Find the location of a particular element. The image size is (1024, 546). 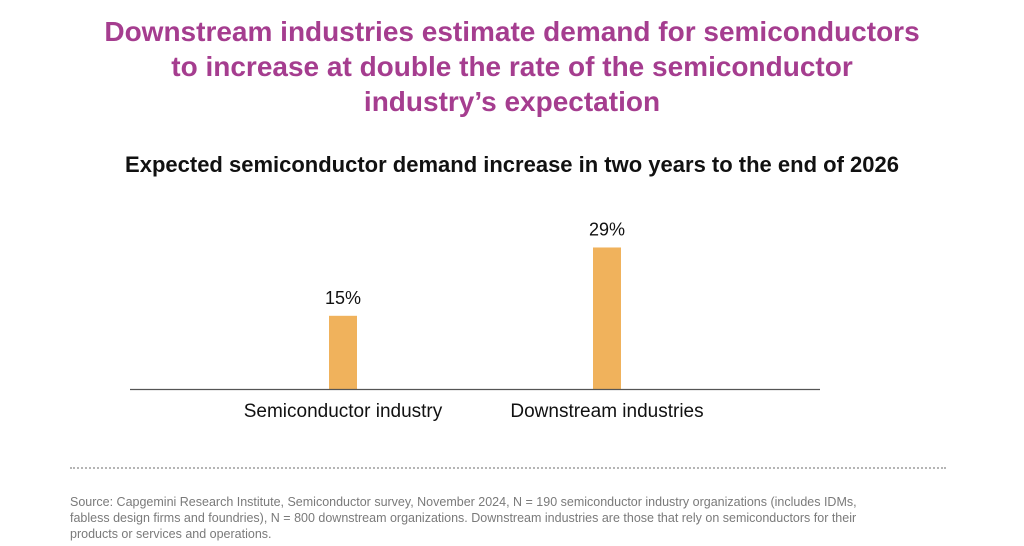

headline-line-3: industry’s expectation is located at coordinates (512, 101).